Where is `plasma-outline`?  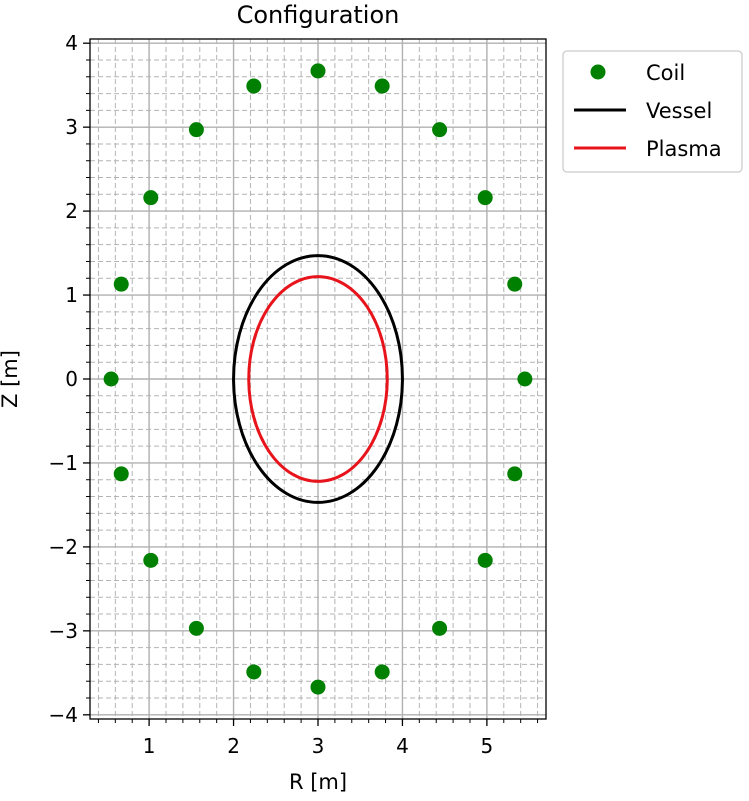
plasma-outline is located at coordinates (318, 379).